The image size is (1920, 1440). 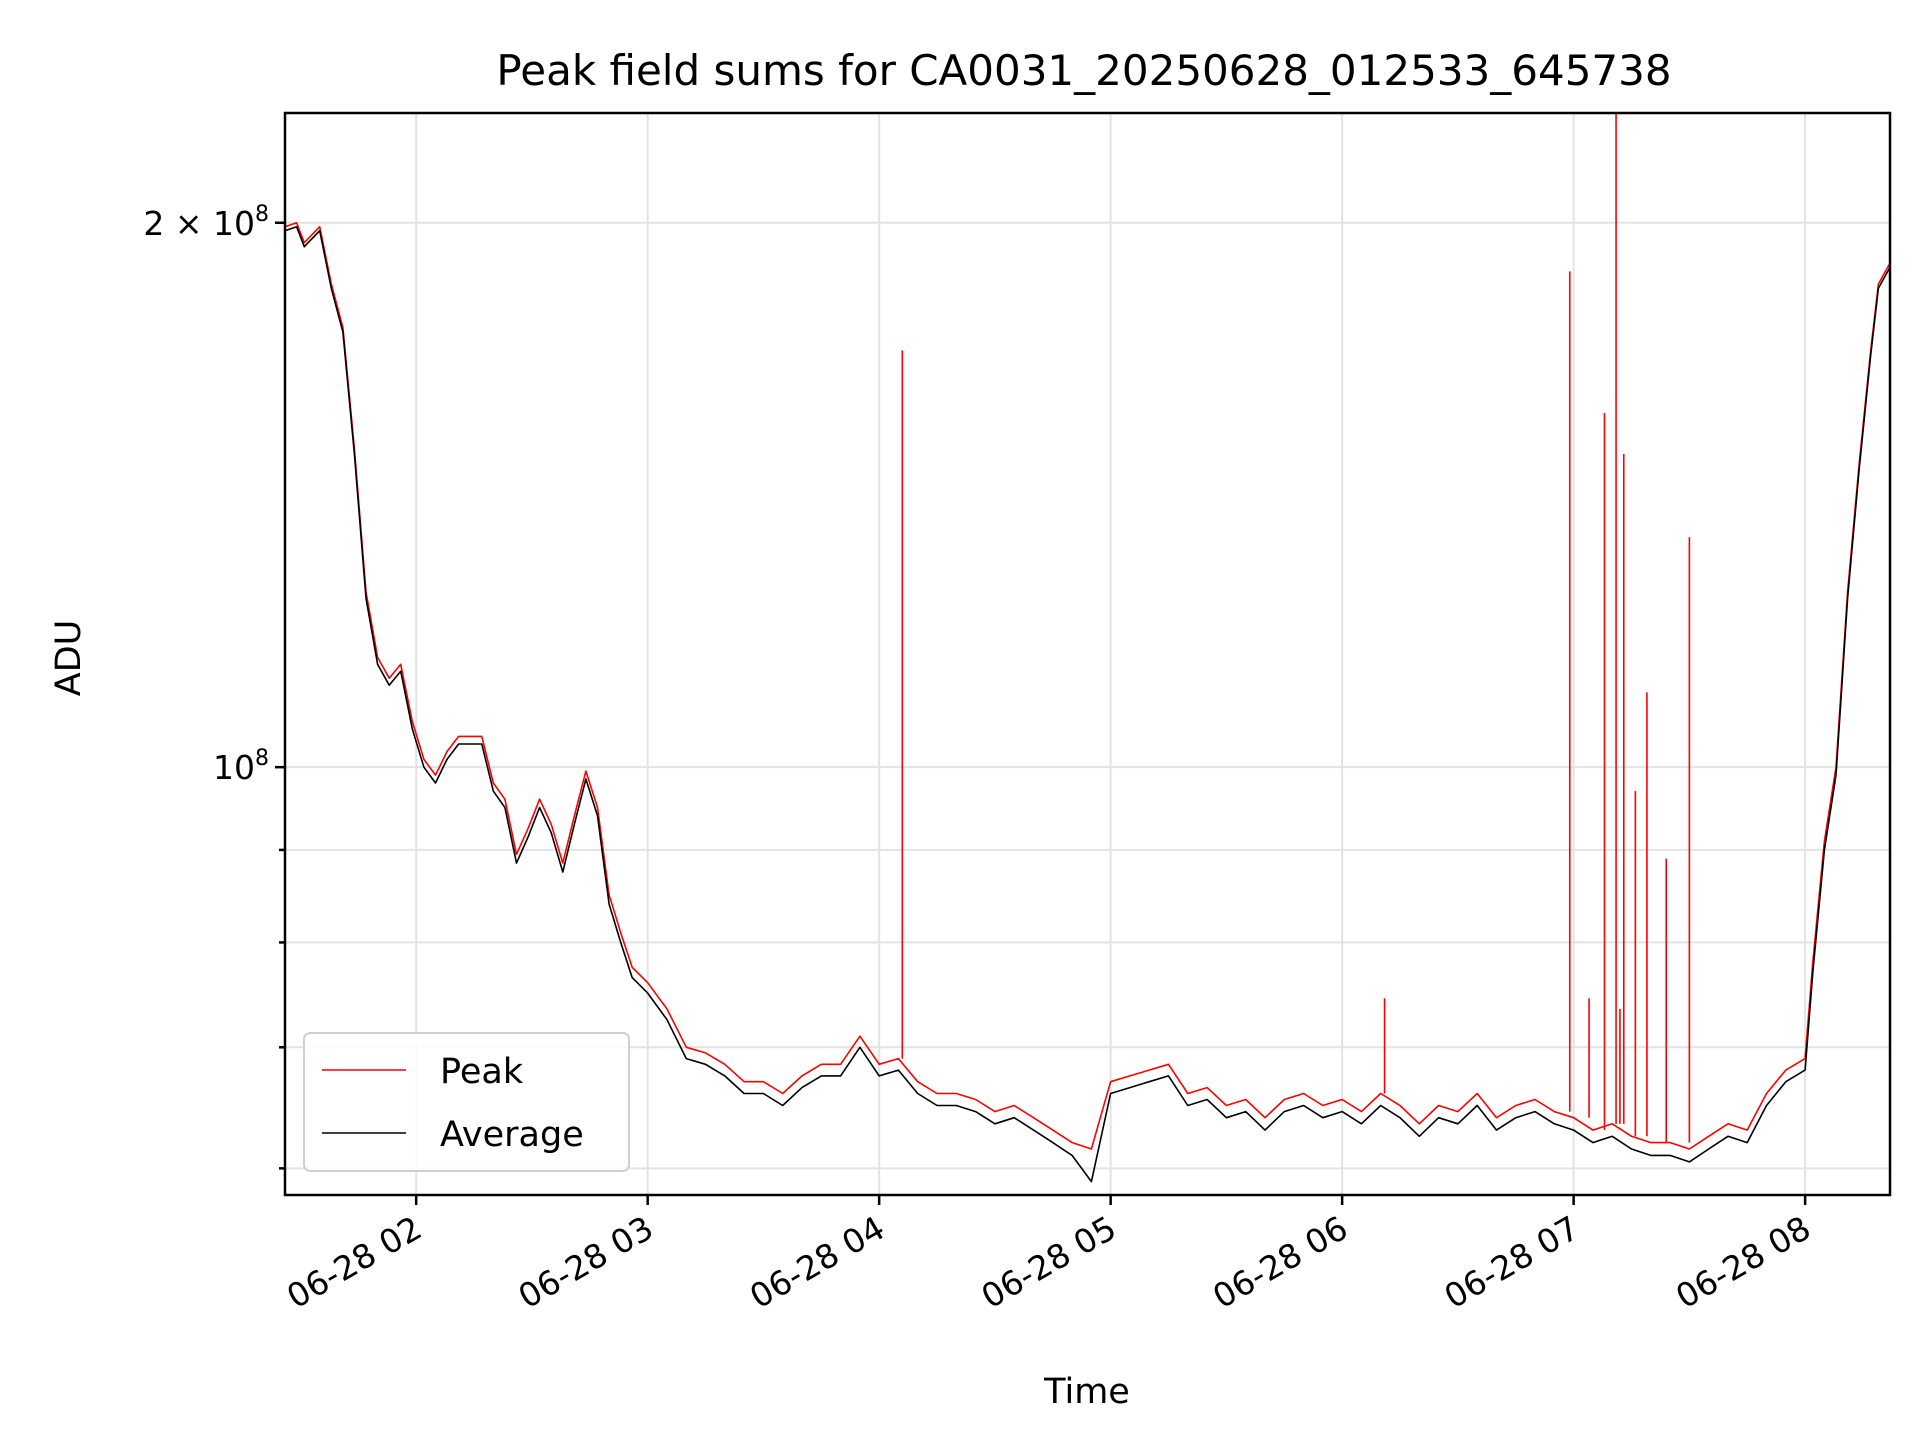 I want to click on x-tick-label: 06-28 08, so click(x=1743, y=1262).